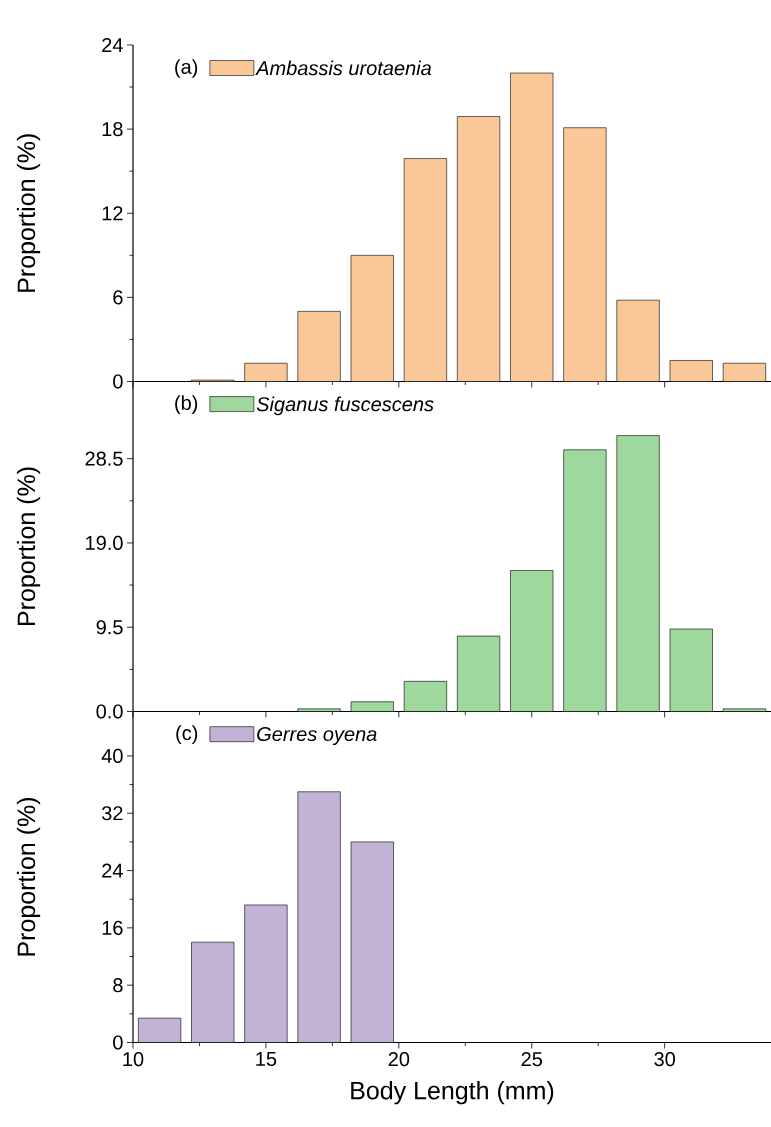 This screenshot has height=1127, width=771. What do you see at coordinates (112, 755) in the screenshot?
I see `y-tick-label: 40` at bounding box center [112, 755].